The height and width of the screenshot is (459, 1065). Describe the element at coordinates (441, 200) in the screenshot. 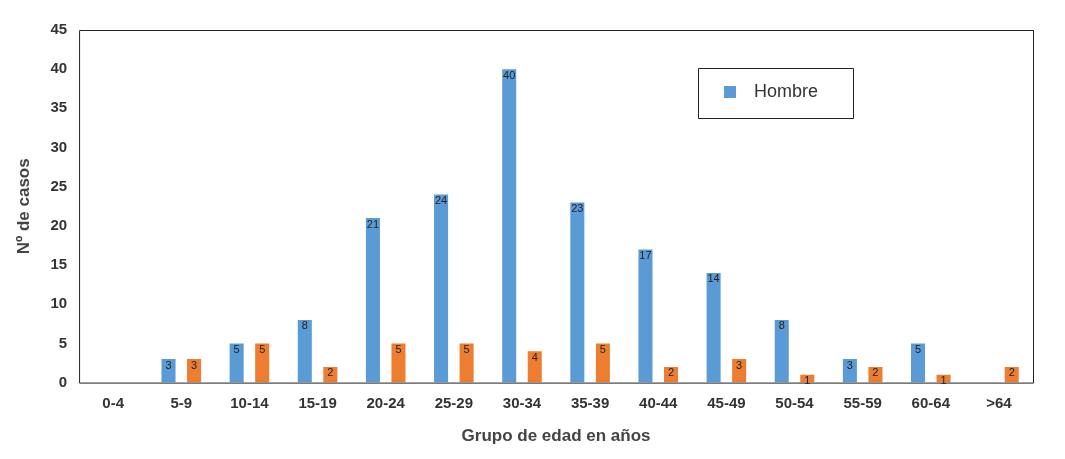

I see `data-label: 24` at that location.